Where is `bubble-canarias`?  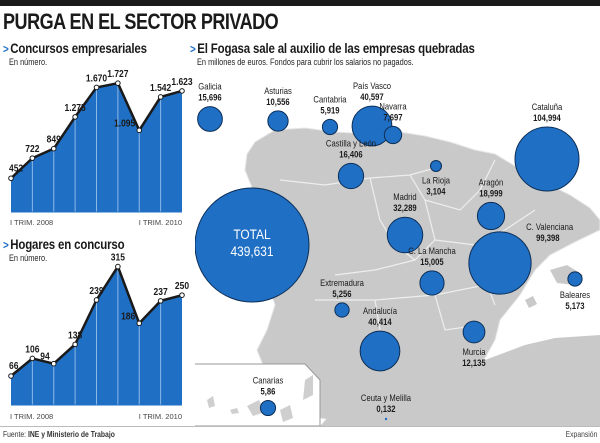
bubble-canarias is located at coordinates (268, 408).